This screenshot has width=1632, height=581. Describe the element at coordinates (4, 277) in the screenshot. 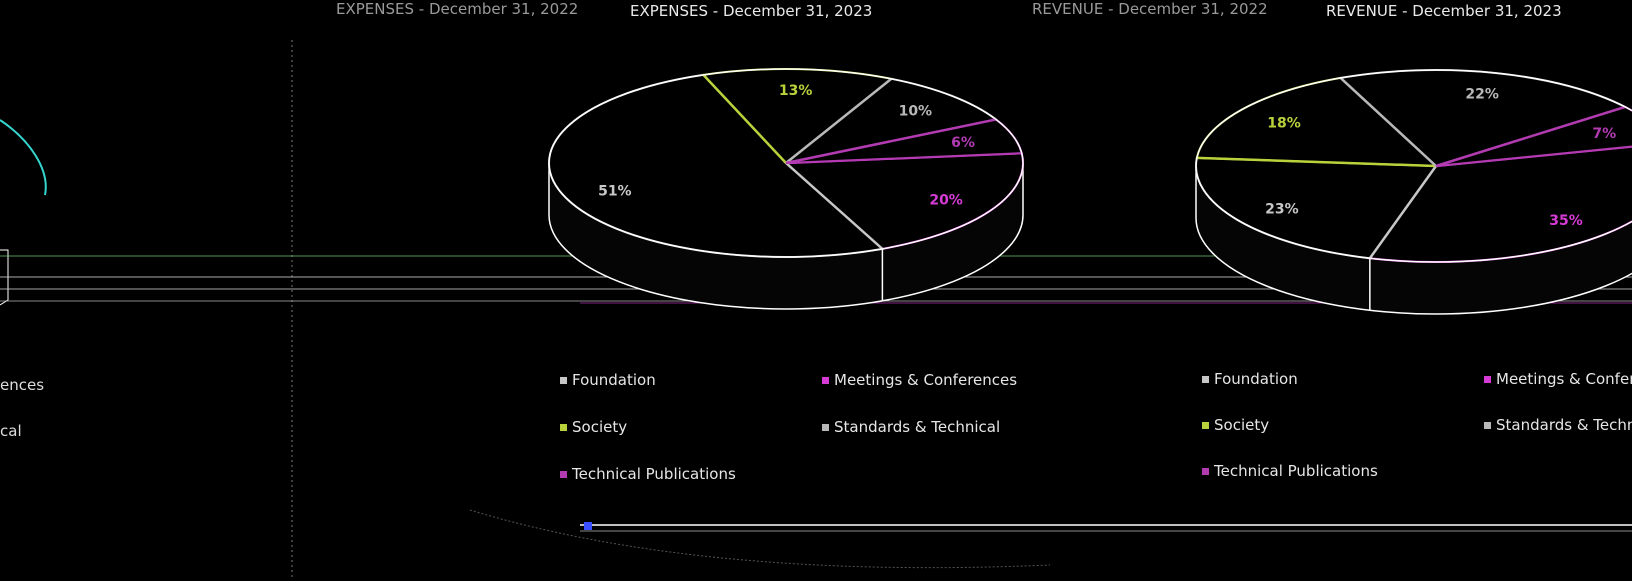

I see `left-partial-pie-side` at that location.